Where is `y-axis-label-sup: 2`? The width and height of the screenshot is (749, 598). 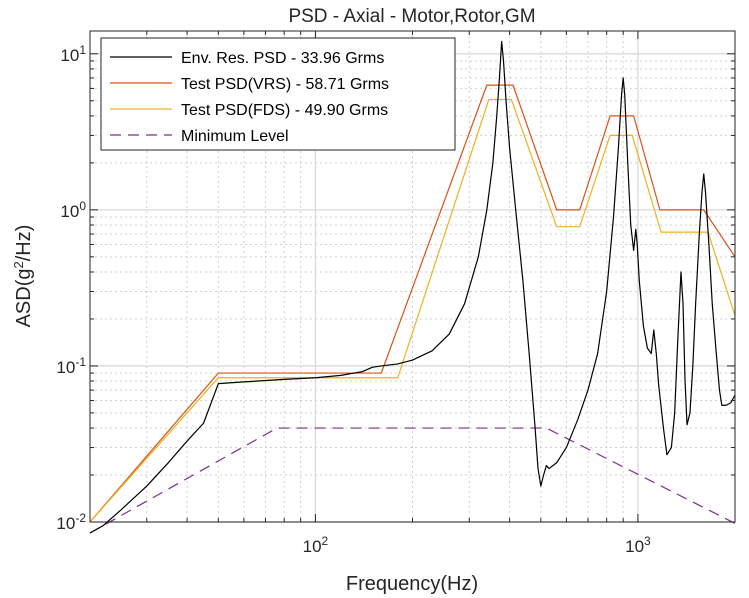 y-axis-label-sup: 2 is located at coordinates (18, 264).